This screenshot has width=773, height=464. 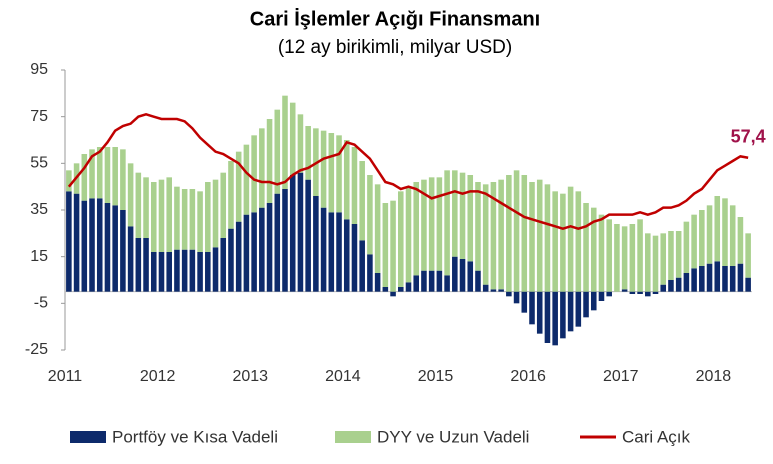 What do you see at coordinates (36, 349) in the screenshot?
I see `y-tick-label: -25` at bounding box center [36, 349].